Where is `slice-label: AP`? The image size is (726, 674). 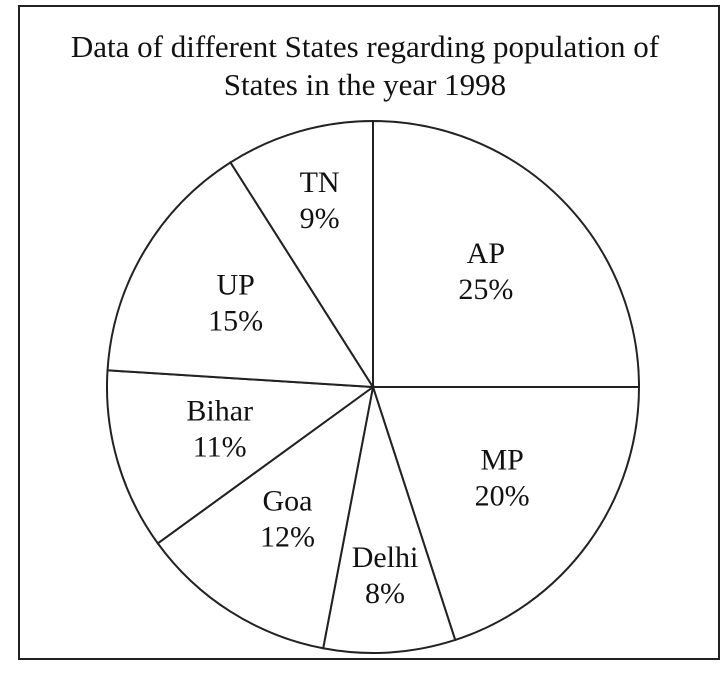 slice-label: AP is located at coordinates (486, 253).